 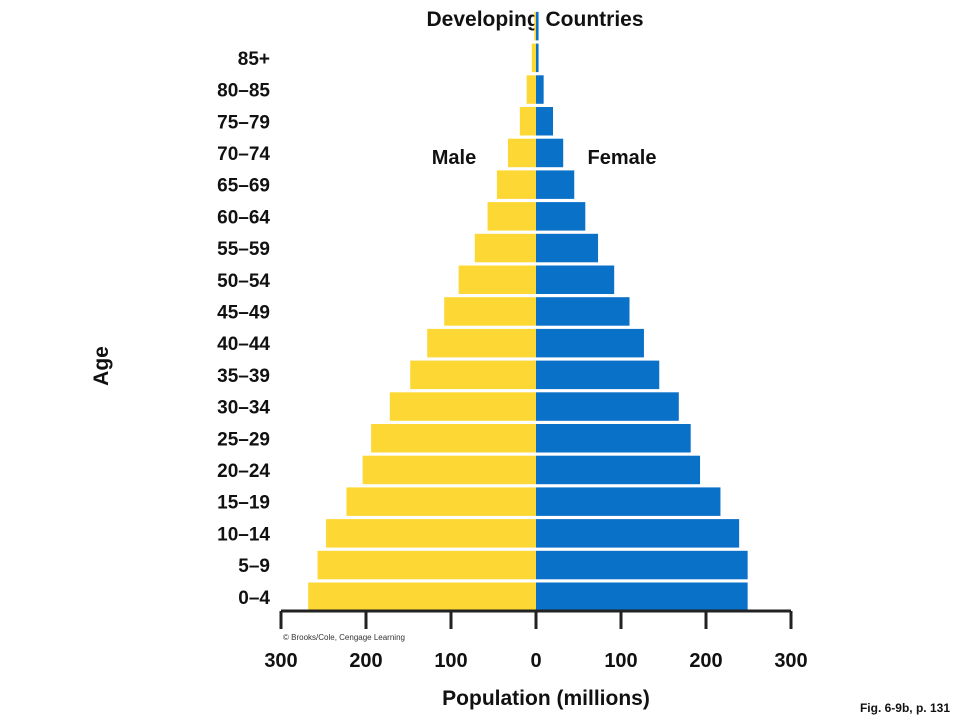 I want to click on age-label-65-69: 65–69, so click(x=243, y=186).